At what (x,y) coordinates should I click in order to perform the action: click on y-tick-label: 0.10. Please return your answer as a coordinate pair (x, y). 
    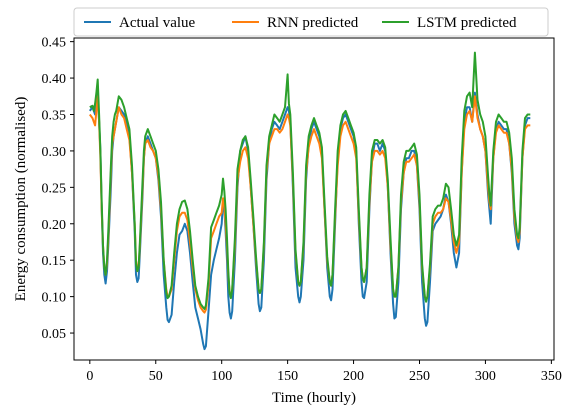
    Looking at the image, I should click on (54, 298).